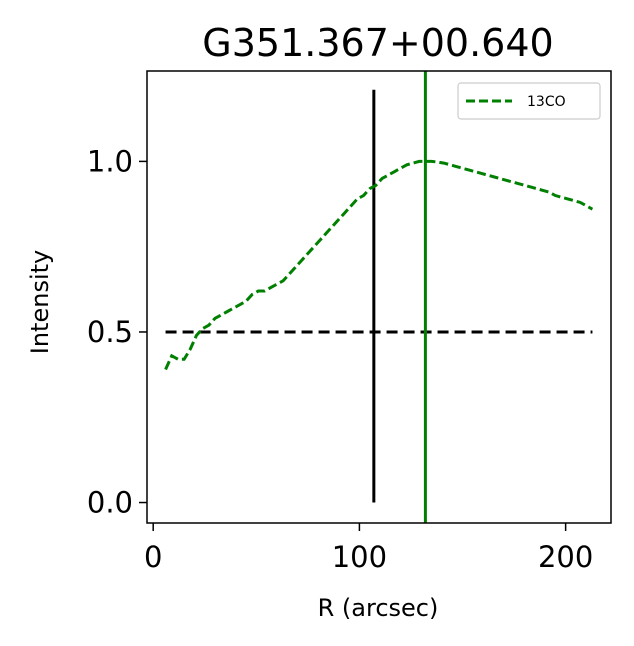  I want to click on x-axis-label: R (arcsec), so click(378, 608).